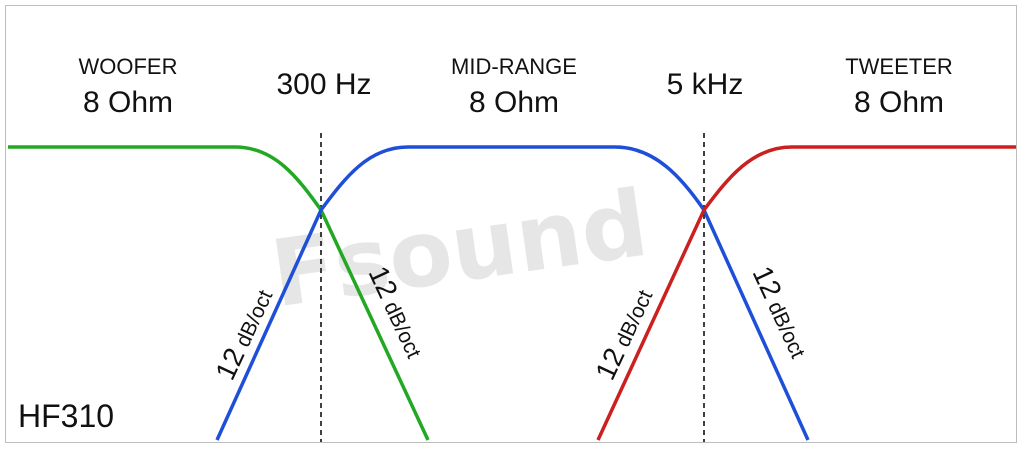 The height and width of the screenshot is (450, 1024). What do you see at coordinates (899, 102) in the screenshot?
I see `tweeter-impedance: 8 Ohm` at bounding box center [899, 102].